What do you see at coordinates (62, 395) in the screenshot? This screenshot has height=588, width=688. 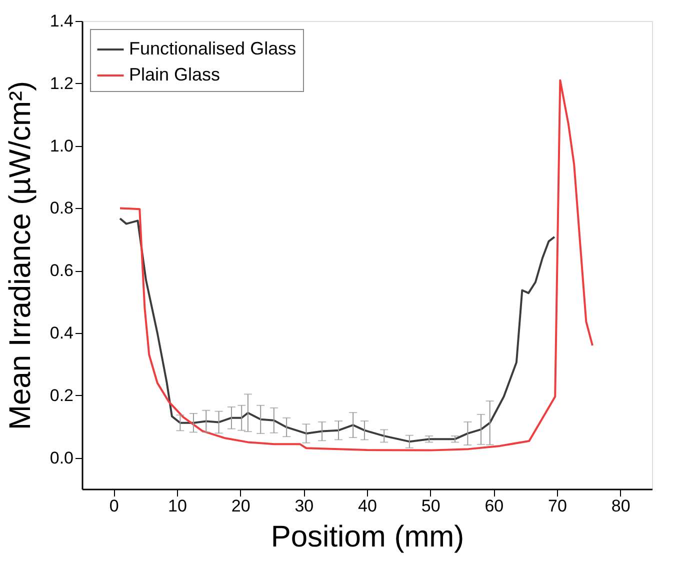 I see `y-tick-label: 0.2` at bounding box center [62, 395].